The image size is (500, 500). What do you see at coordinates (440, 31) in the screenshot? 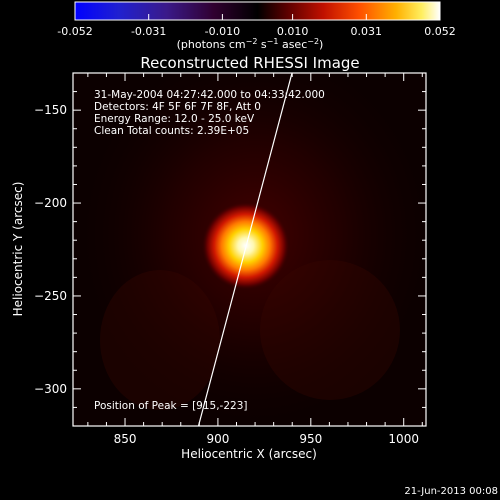
I see `colorbar-tick-label: 0.052` at bounding box center [440, 31].